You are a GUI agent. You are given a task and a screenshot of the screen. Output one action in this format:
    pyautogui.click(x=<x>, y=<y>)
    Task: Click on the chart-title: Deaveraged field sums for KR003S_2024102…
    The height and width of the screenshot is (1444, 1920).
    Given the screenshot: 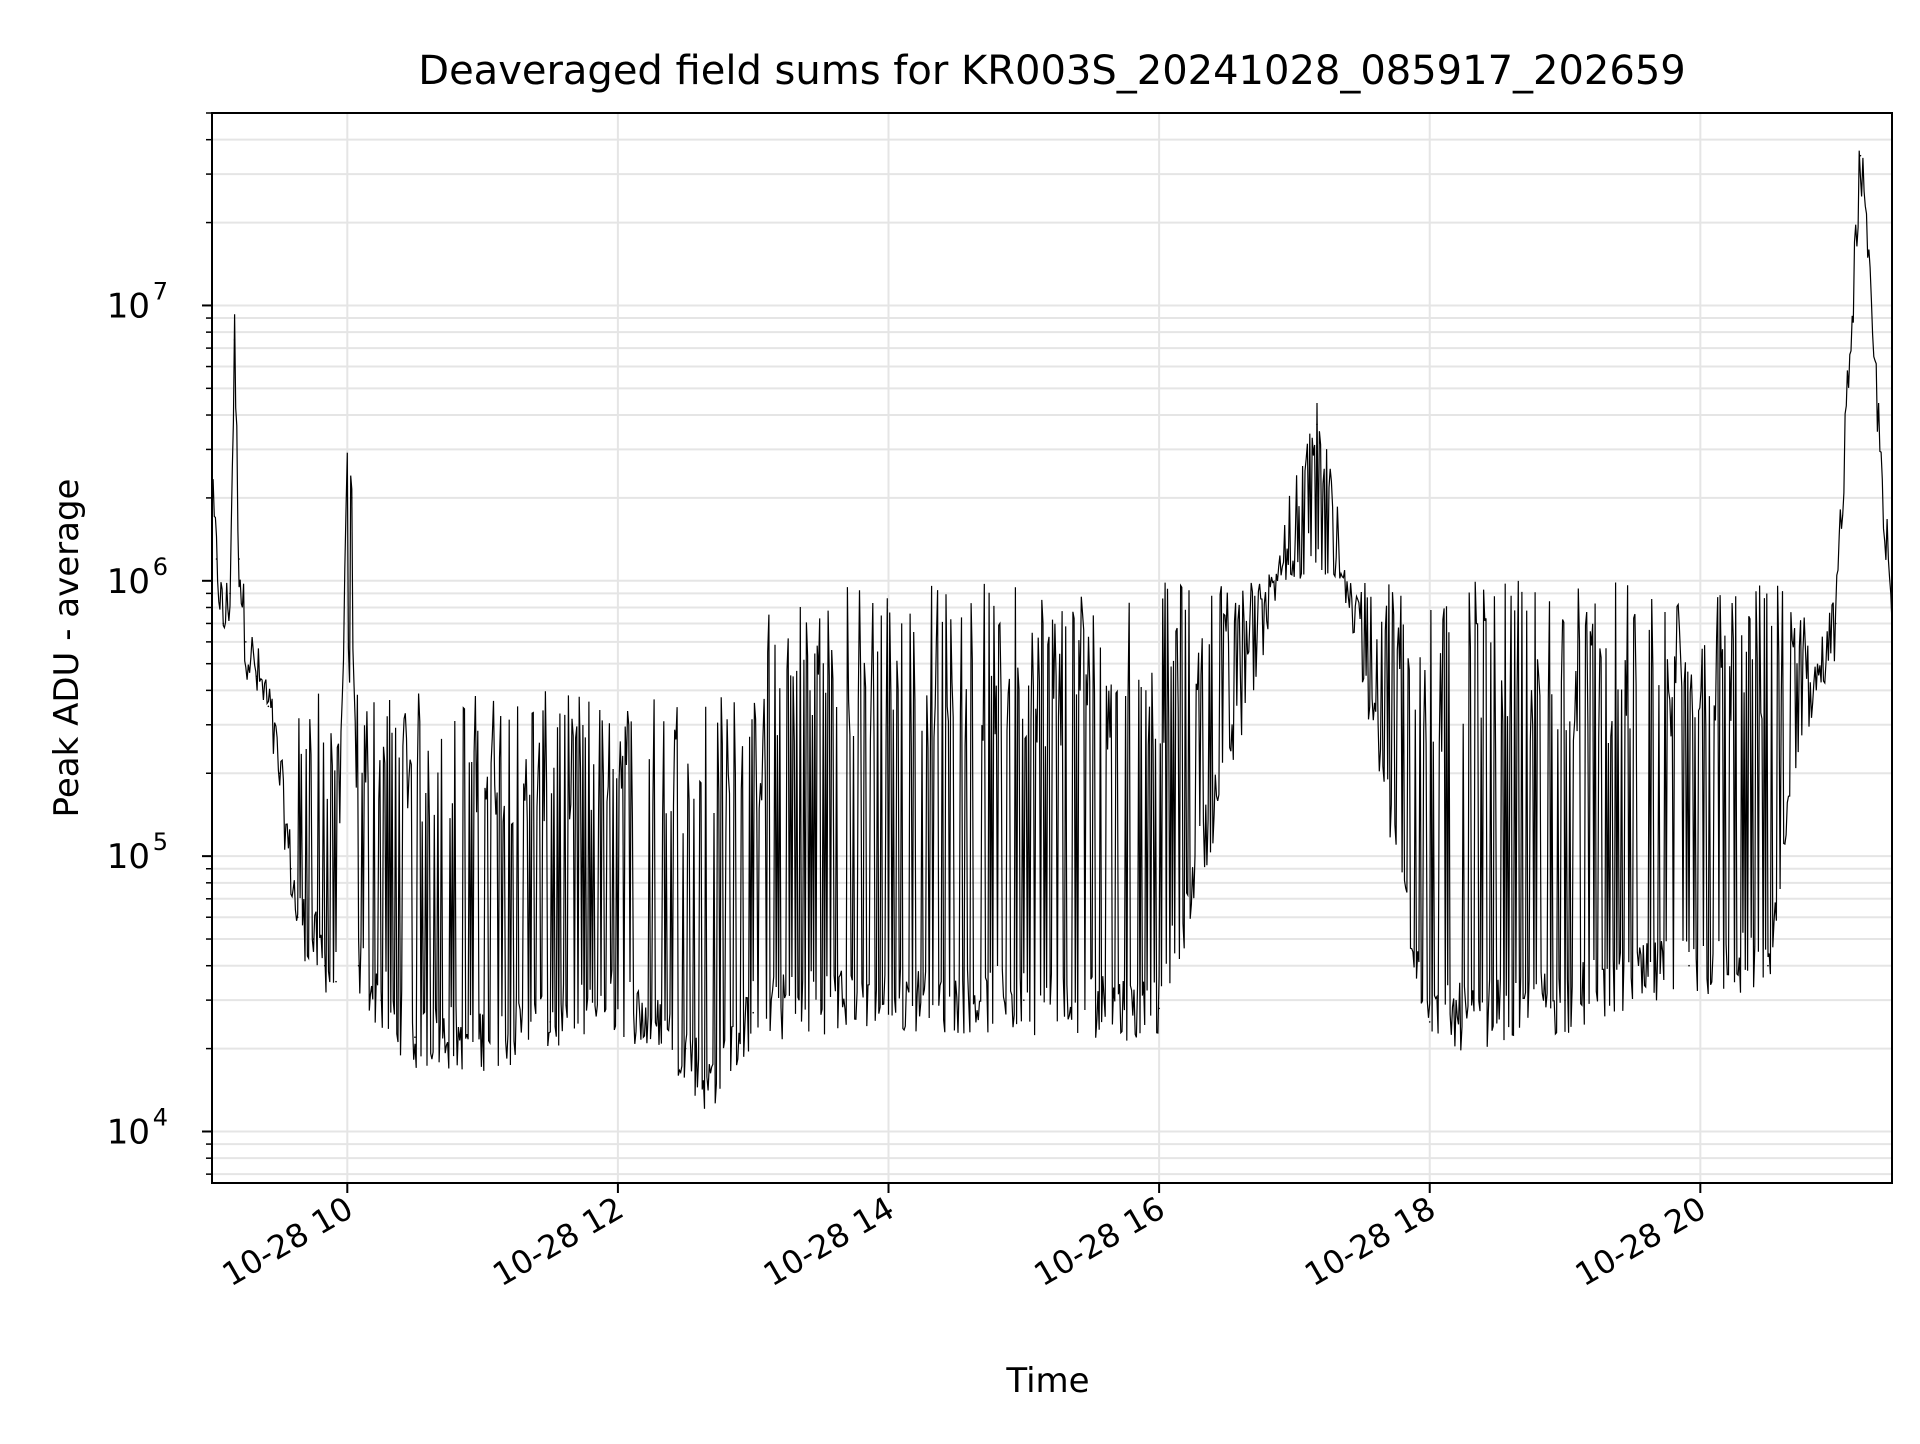 What is the action you would take?
    pyautogui.click(x=1051, y=71)
    